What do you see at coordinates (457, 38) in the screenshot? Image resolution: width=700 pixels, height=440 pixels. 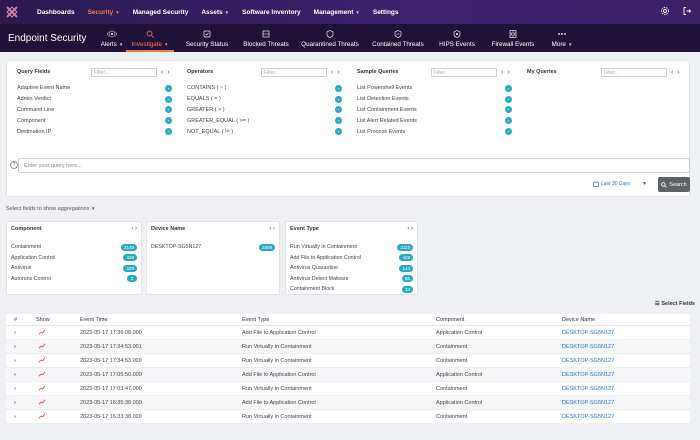 I see `tab-hips-events: HIPS Events` at bounding box center [457, 38].